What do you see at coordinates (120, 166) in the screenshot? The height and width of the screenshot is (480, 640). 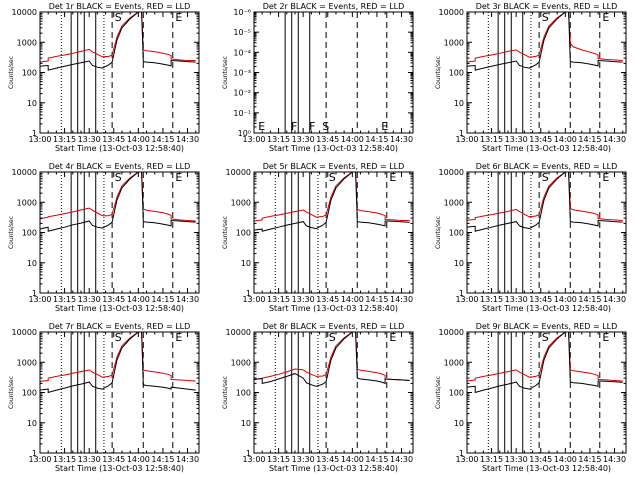 I see `chart-title: Det 4r BLACK = Events, RED = LLD` at bounding box center [120, 166].